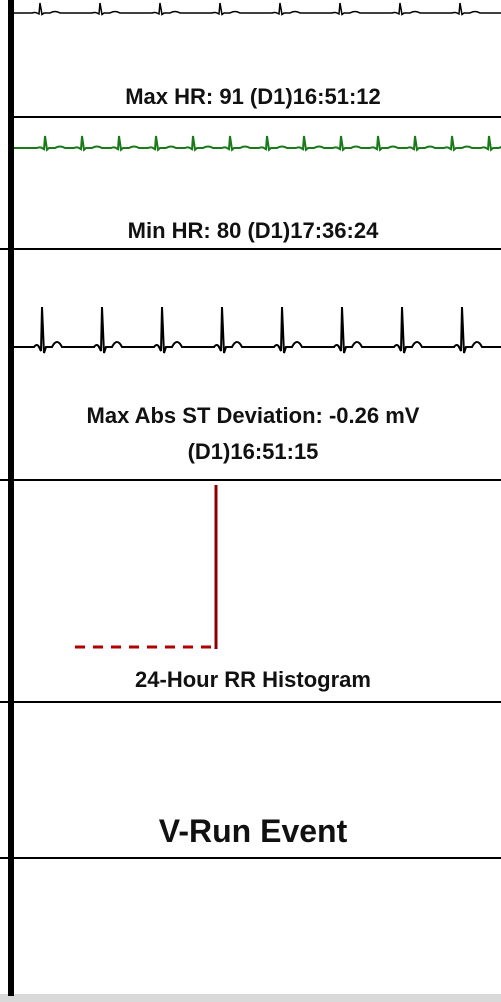 This screenshot has width=501, height=1002. Describe the element at coordinates (11, 498) in the screenshot. I see `left-border` at that location.